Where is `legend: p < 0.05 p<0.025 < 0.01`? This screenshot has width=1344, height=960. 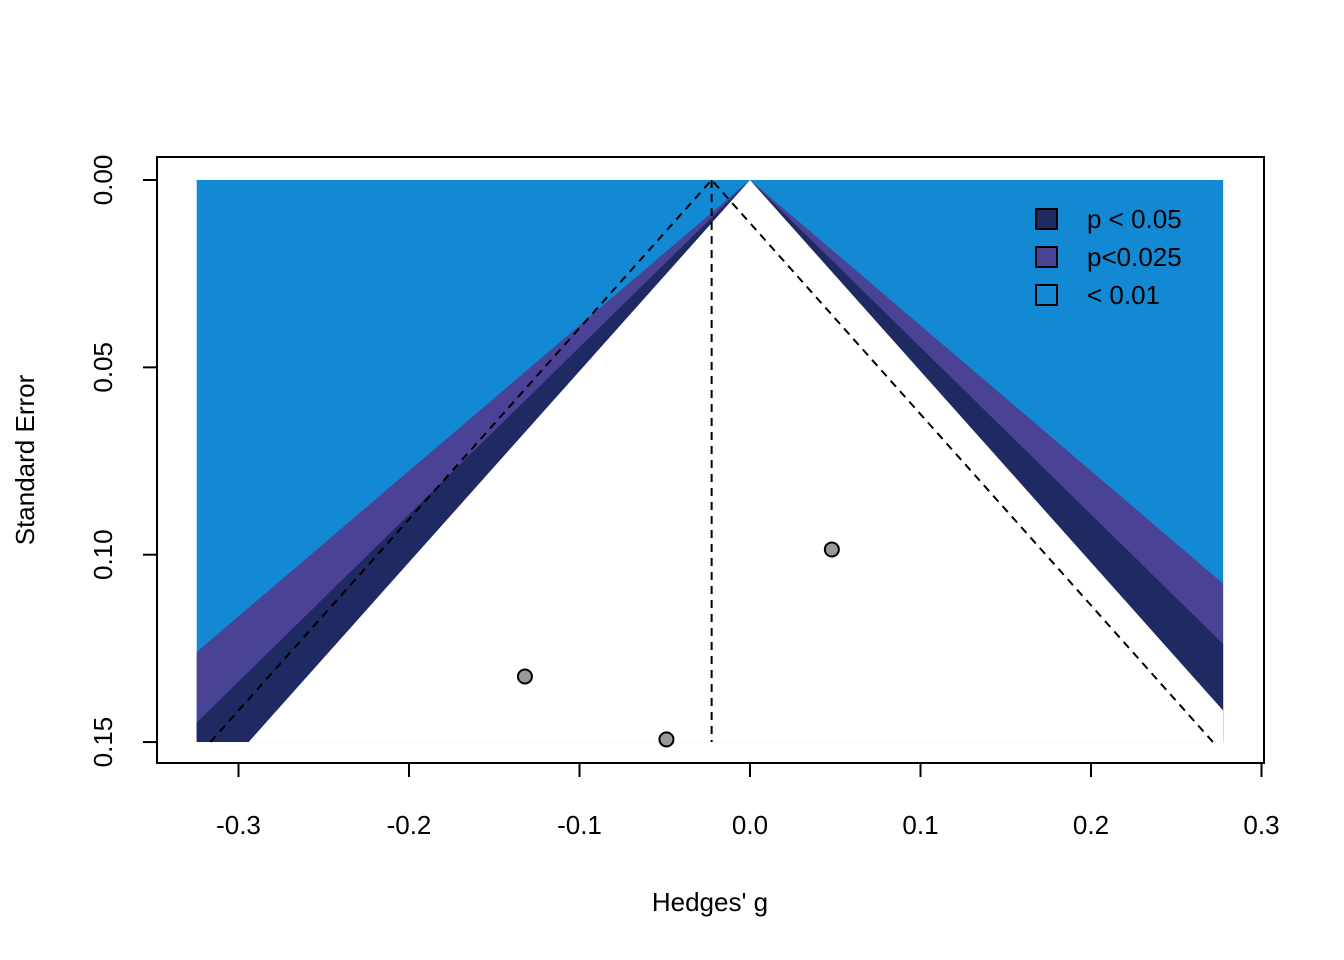 legend: p < 0.05 p<0.025 < 0.01 is located at coordinates (1108, 257).